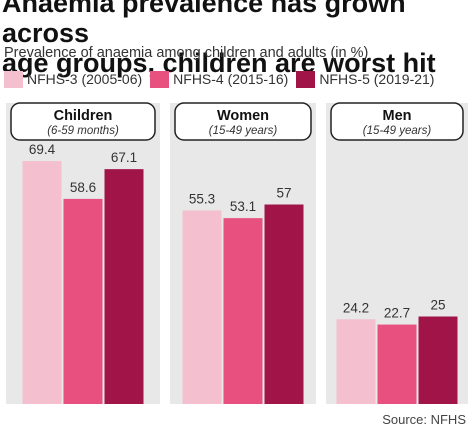  What do you see at coordinates (437, 305) in the screenshot?
I see `value-label-men-nfhs-5: 25` at bounding box center [437, 305].